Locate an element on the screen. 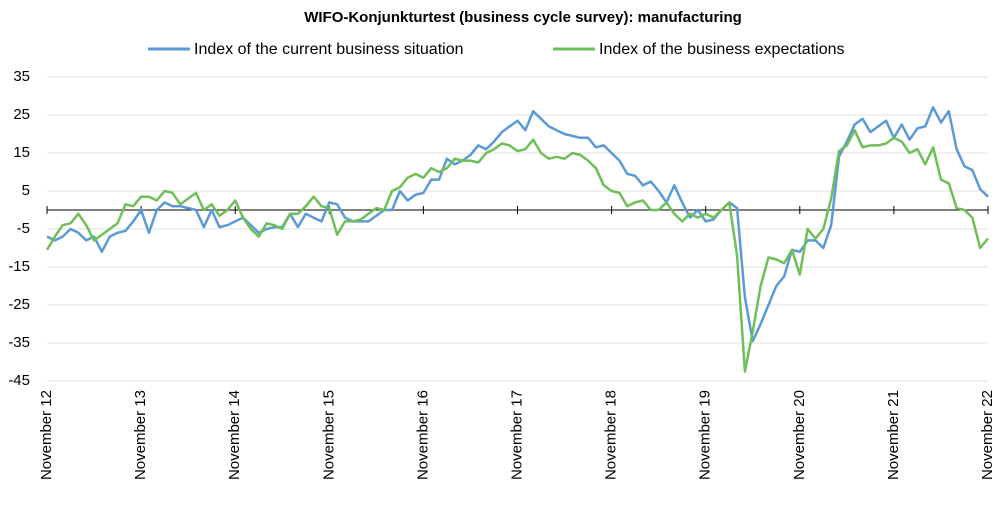  x-tick-label: November 21 is located at coordinates (893, 435).